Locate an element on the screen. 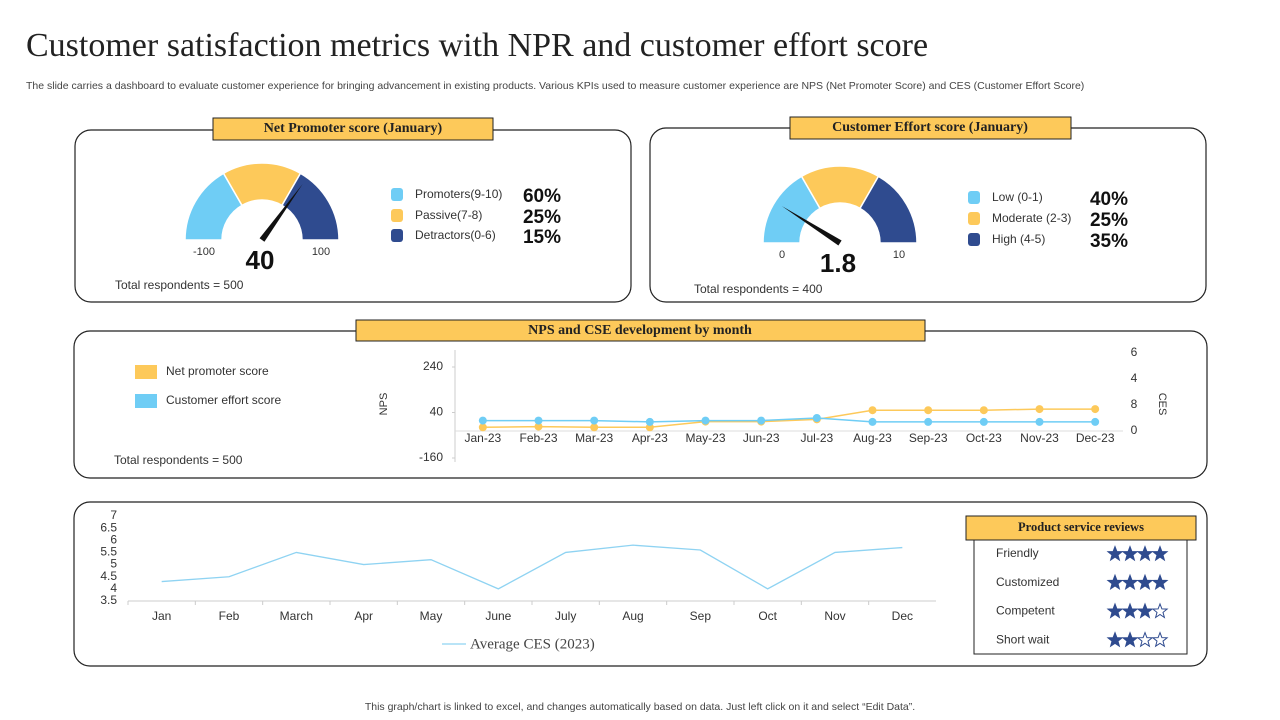 This screenshot has height=720, width=1280. x-tick-label: Jan-23 is located at coordinates (482, 438).